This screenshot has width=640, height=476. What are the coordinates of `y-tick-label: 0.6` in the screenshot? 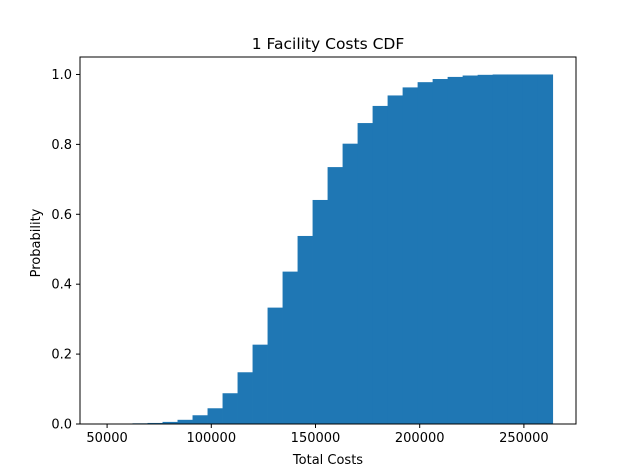 It's located at (61, 215).